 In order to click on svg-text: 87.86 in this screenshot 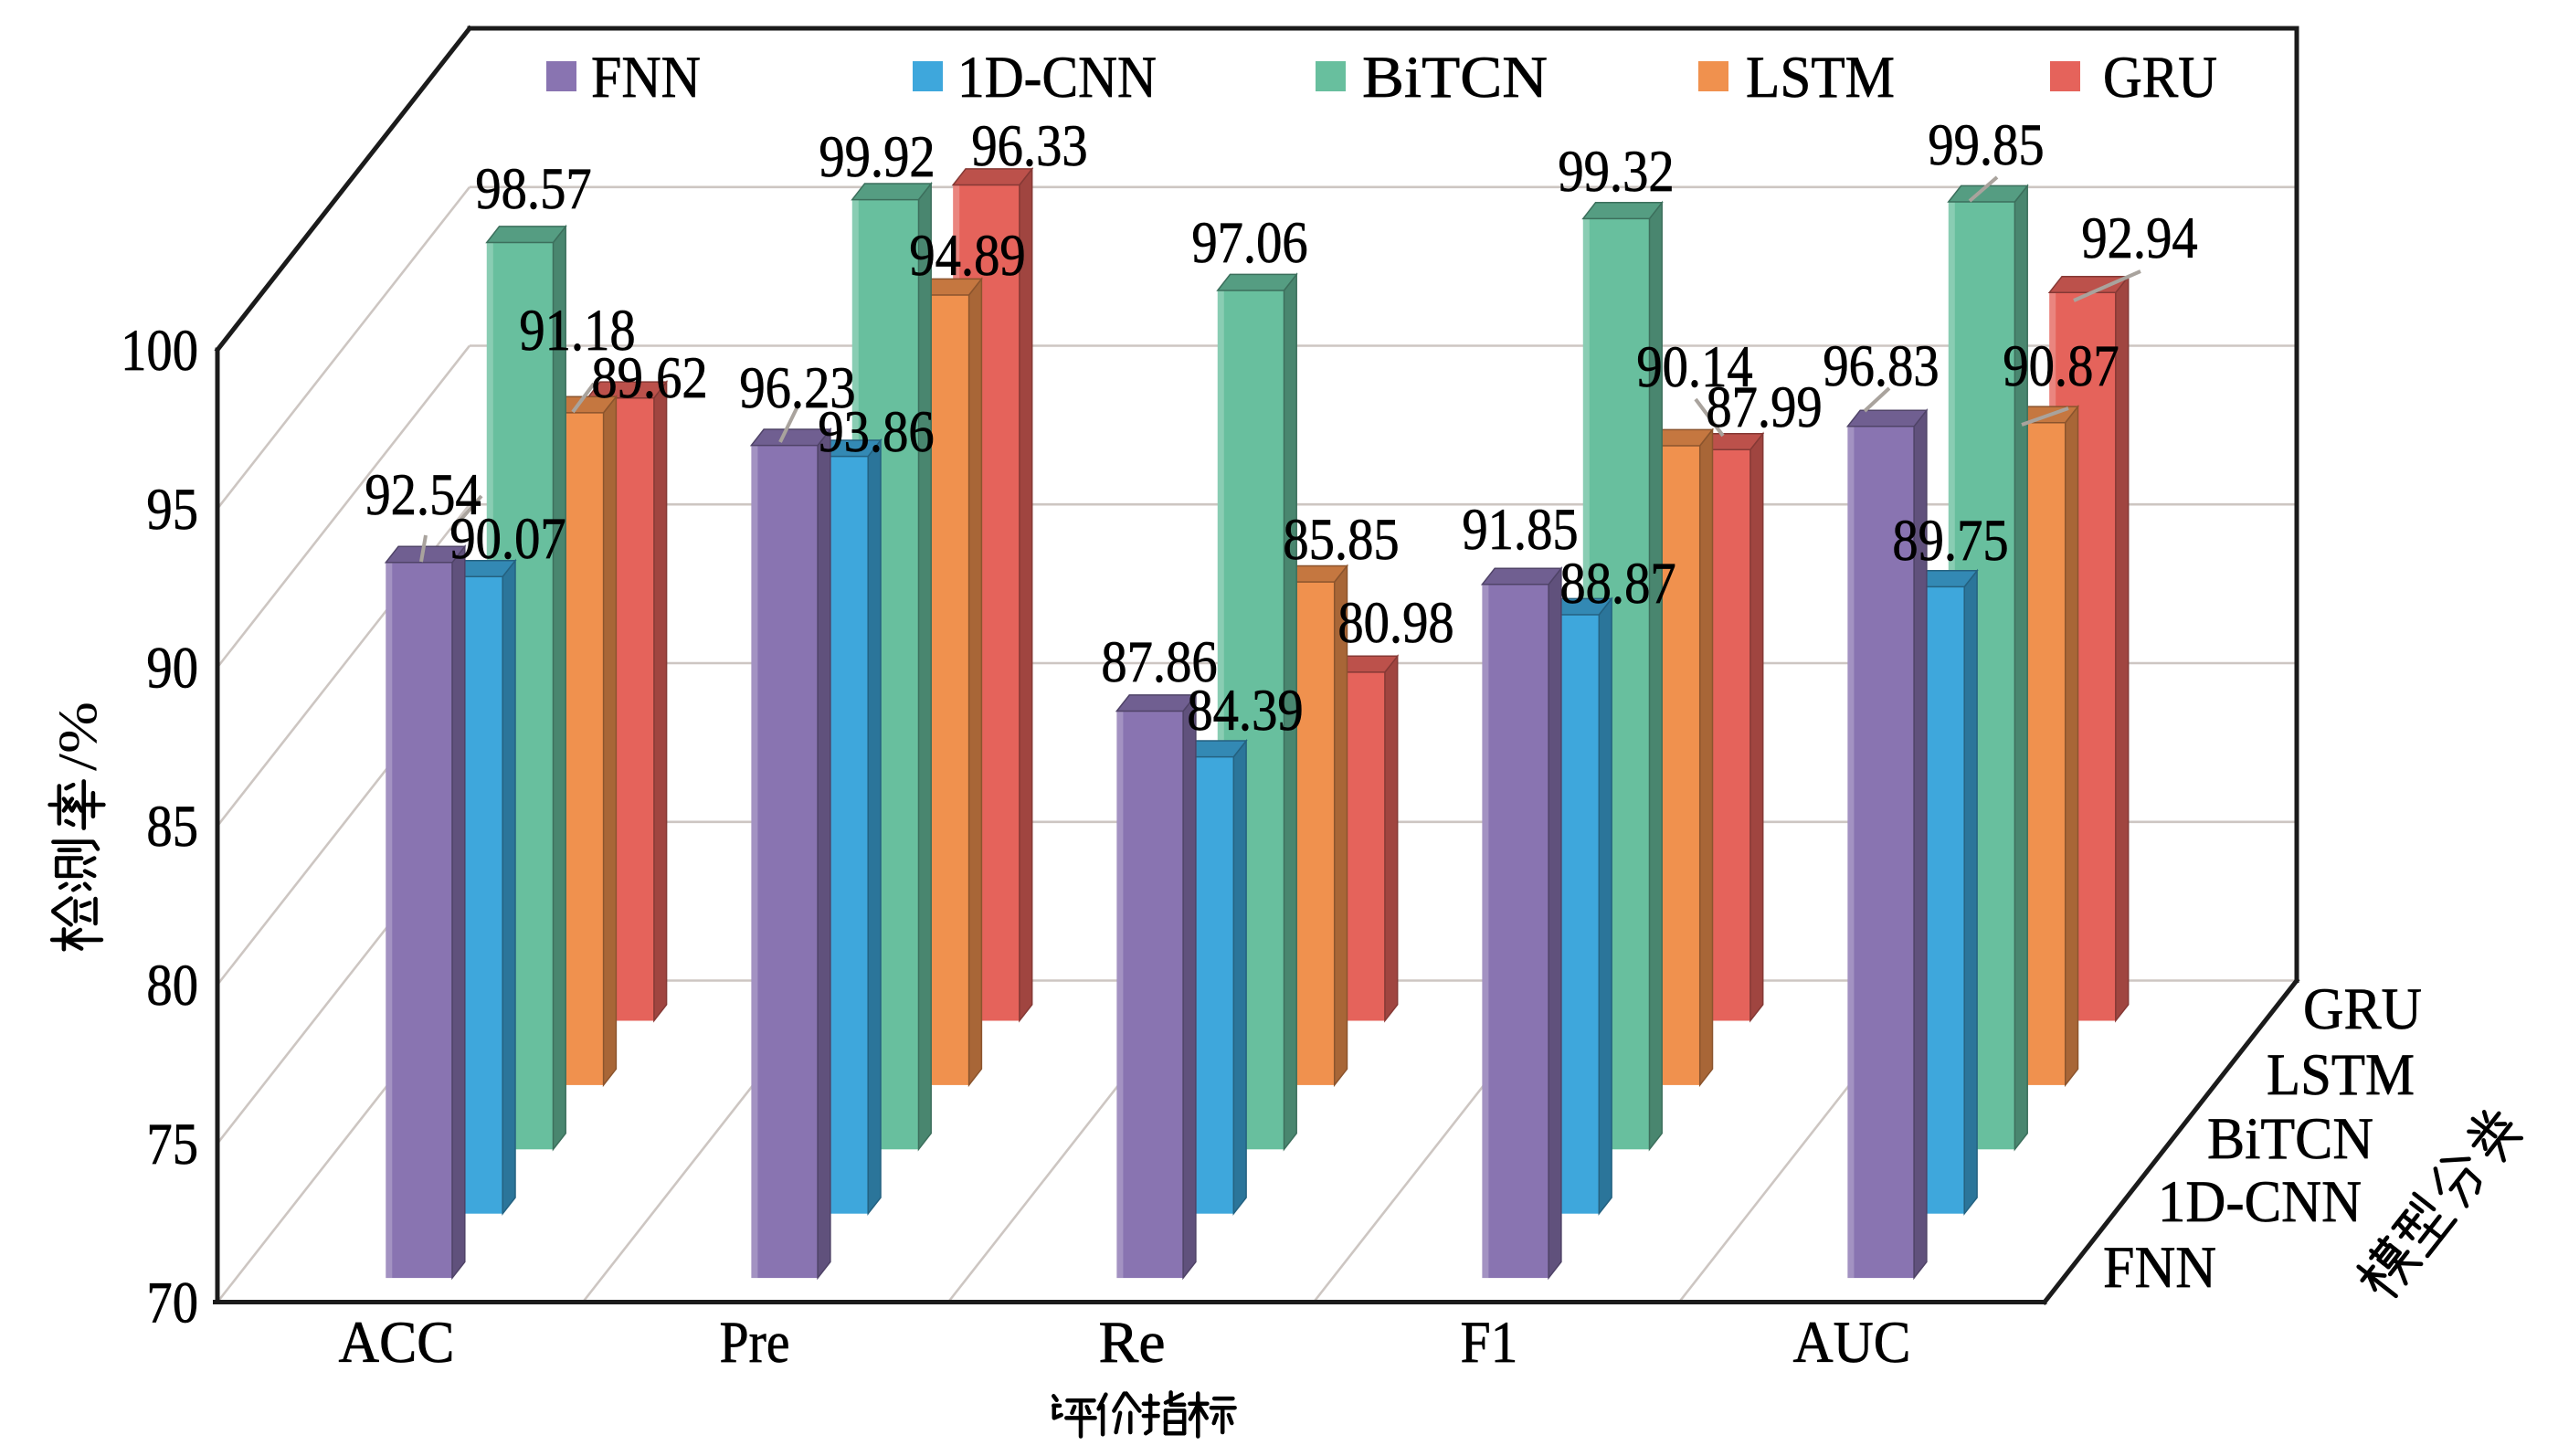, I will do `click(1159, 662)`.